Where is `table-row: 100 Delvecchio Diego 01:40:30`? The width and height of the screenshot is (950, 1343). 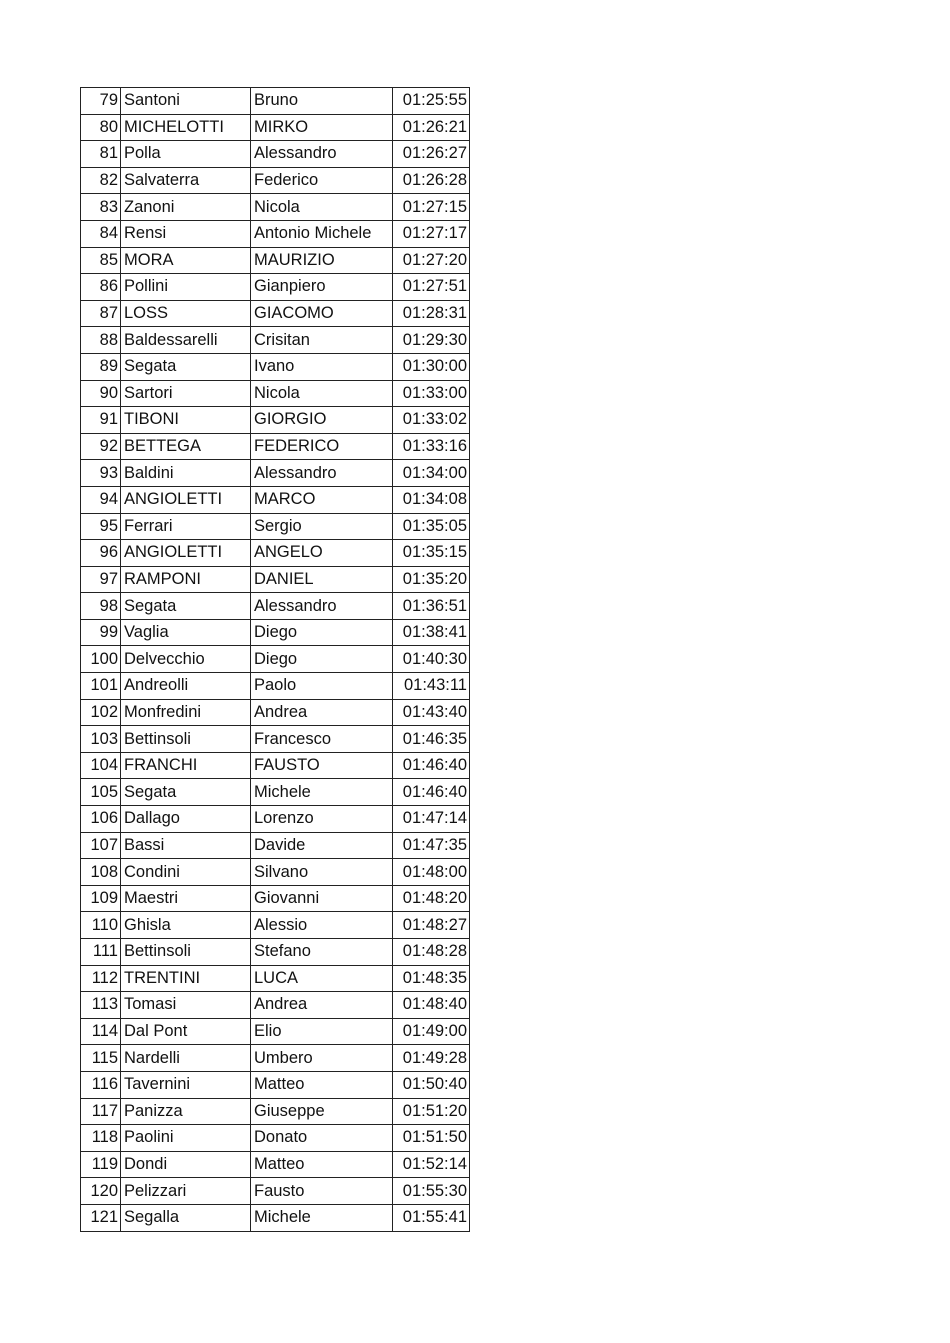 table-row: 100 Delvecchio Diego 01:40:30 is located at coordinates (275, 659).